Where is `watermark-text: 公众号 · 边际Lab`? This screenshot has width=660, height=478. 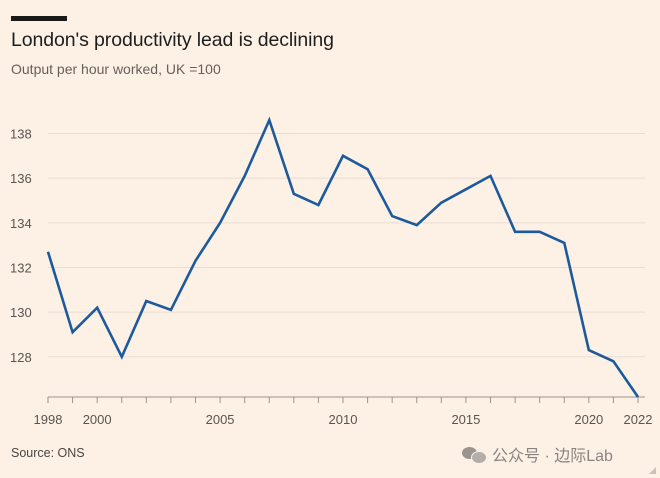
watermark-text: 公众号 · 边际Lab is located at coordinates (552, 456).